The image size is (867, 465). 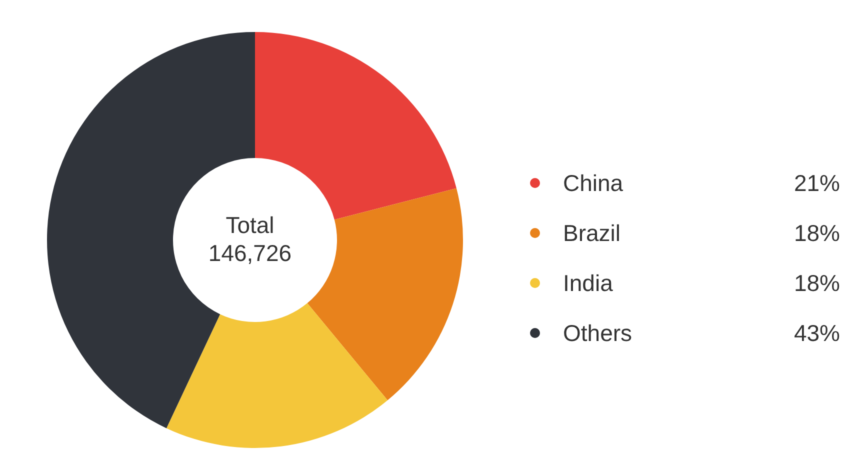 What do you see at coordinates (598, 333) in the screenshot?
I see `legend-label: Others` at bounding box center [598, 333].